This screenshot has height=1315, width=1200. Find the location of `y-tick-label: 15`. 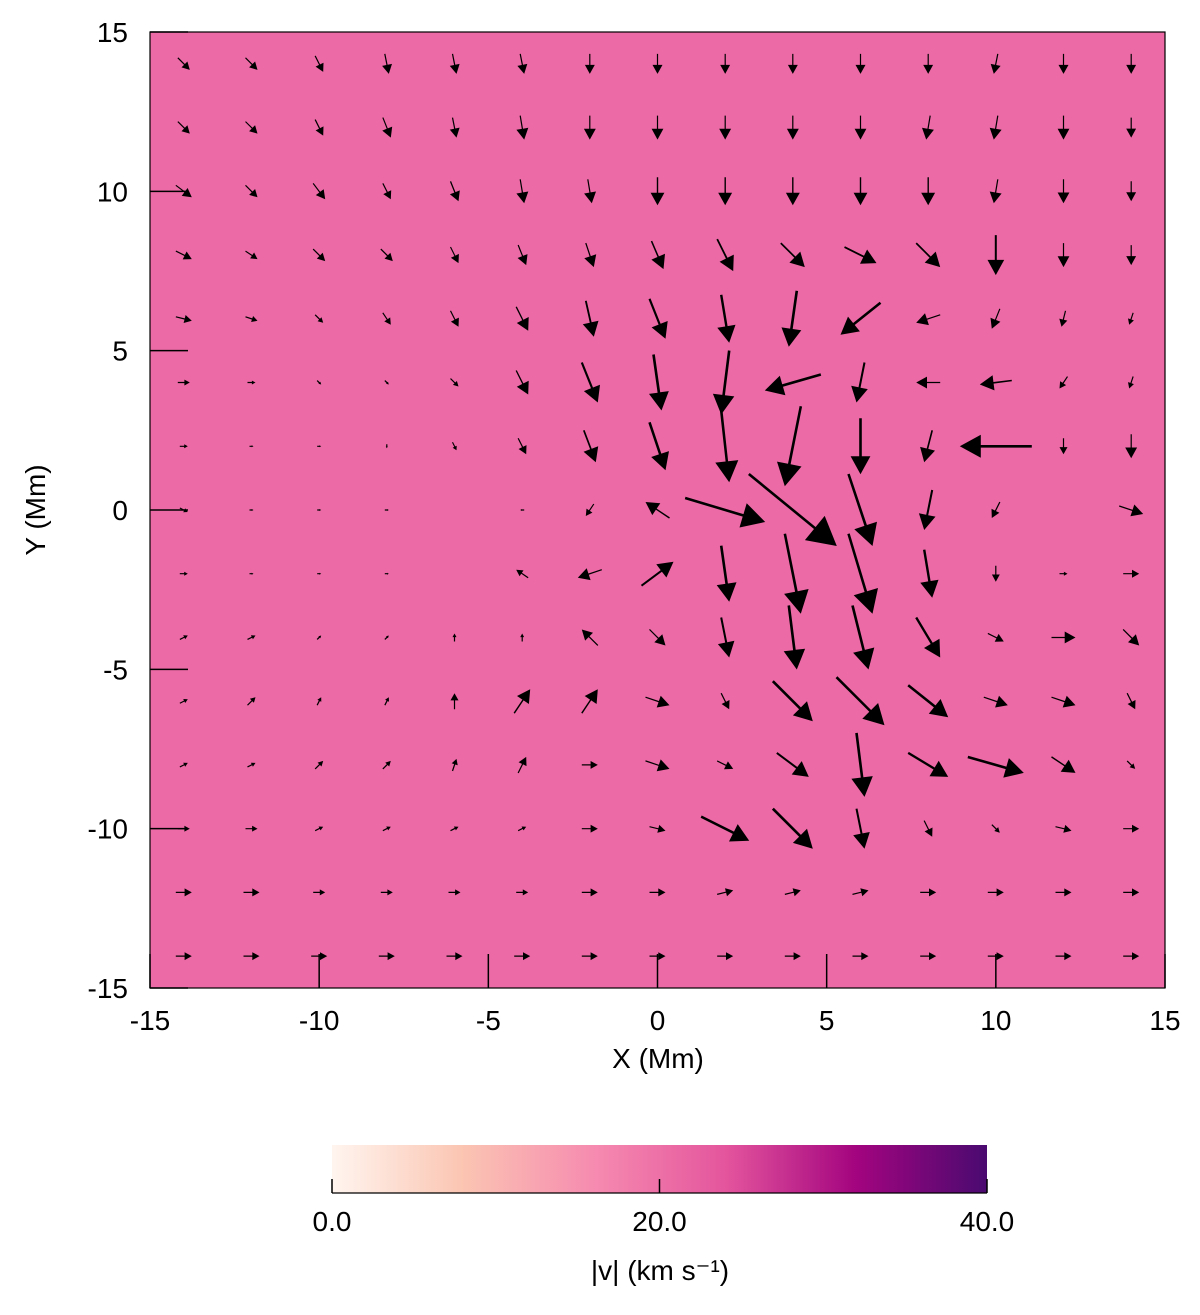

y-tick-label: 15 is located at coordinates (112, 32).